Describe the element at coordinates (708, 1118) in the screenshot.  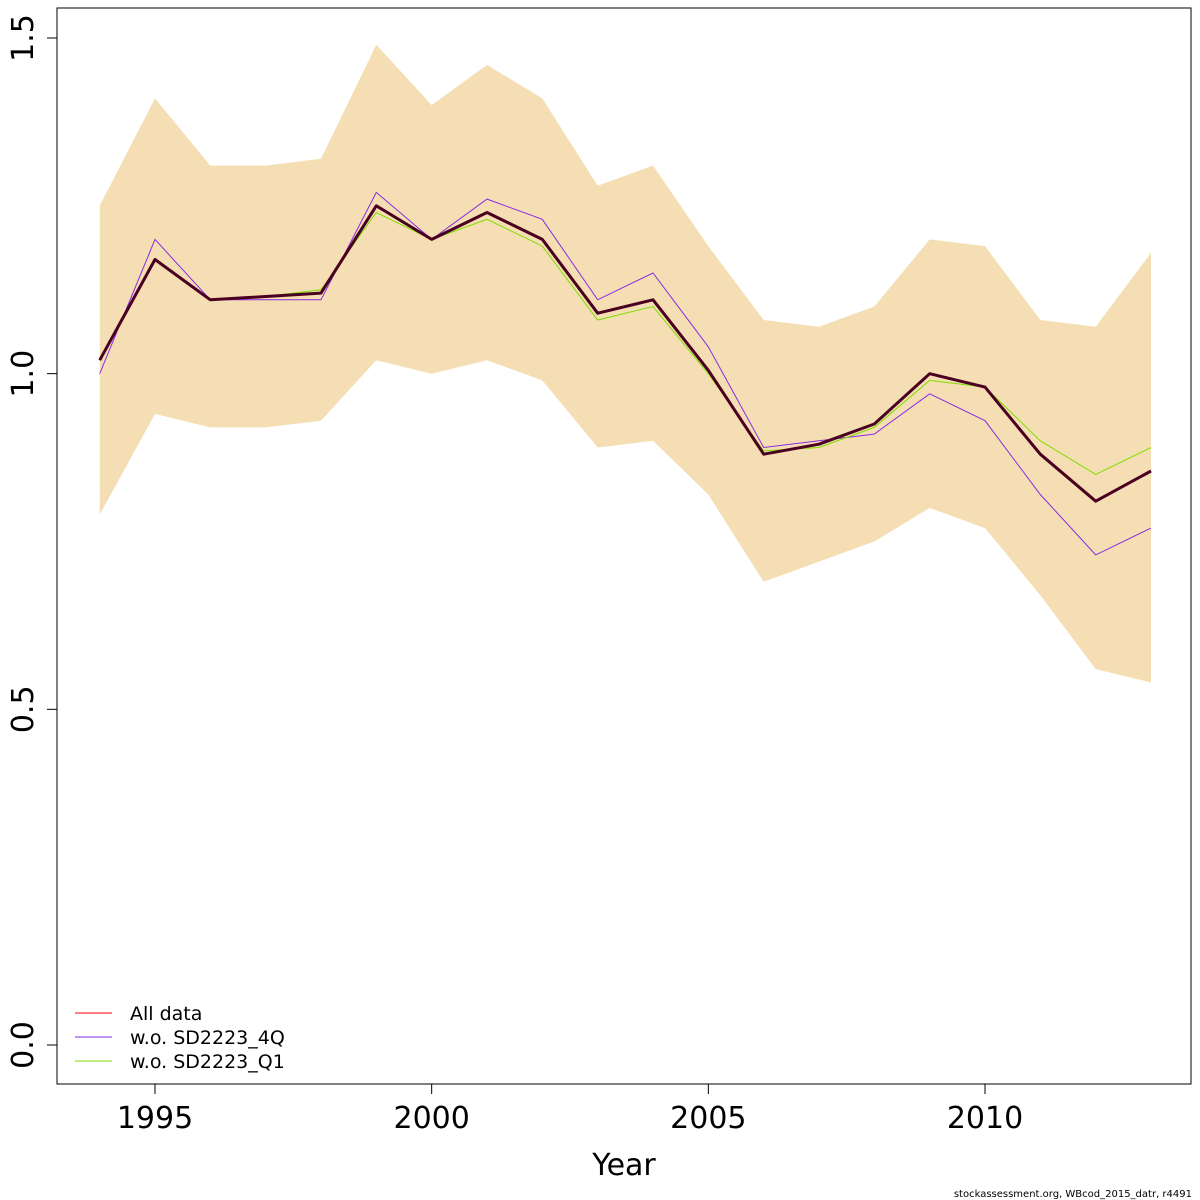
I see `x-tick-label-2005: 2005` at that location.